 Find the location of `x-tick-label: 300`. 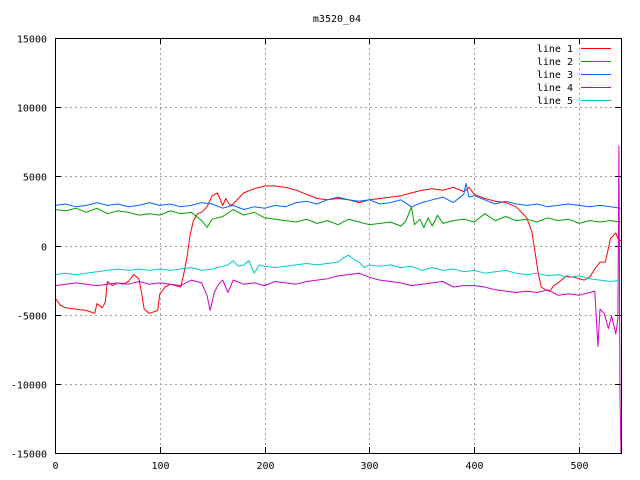

x-tick-label: 300 is located at coordinates (369, 466).